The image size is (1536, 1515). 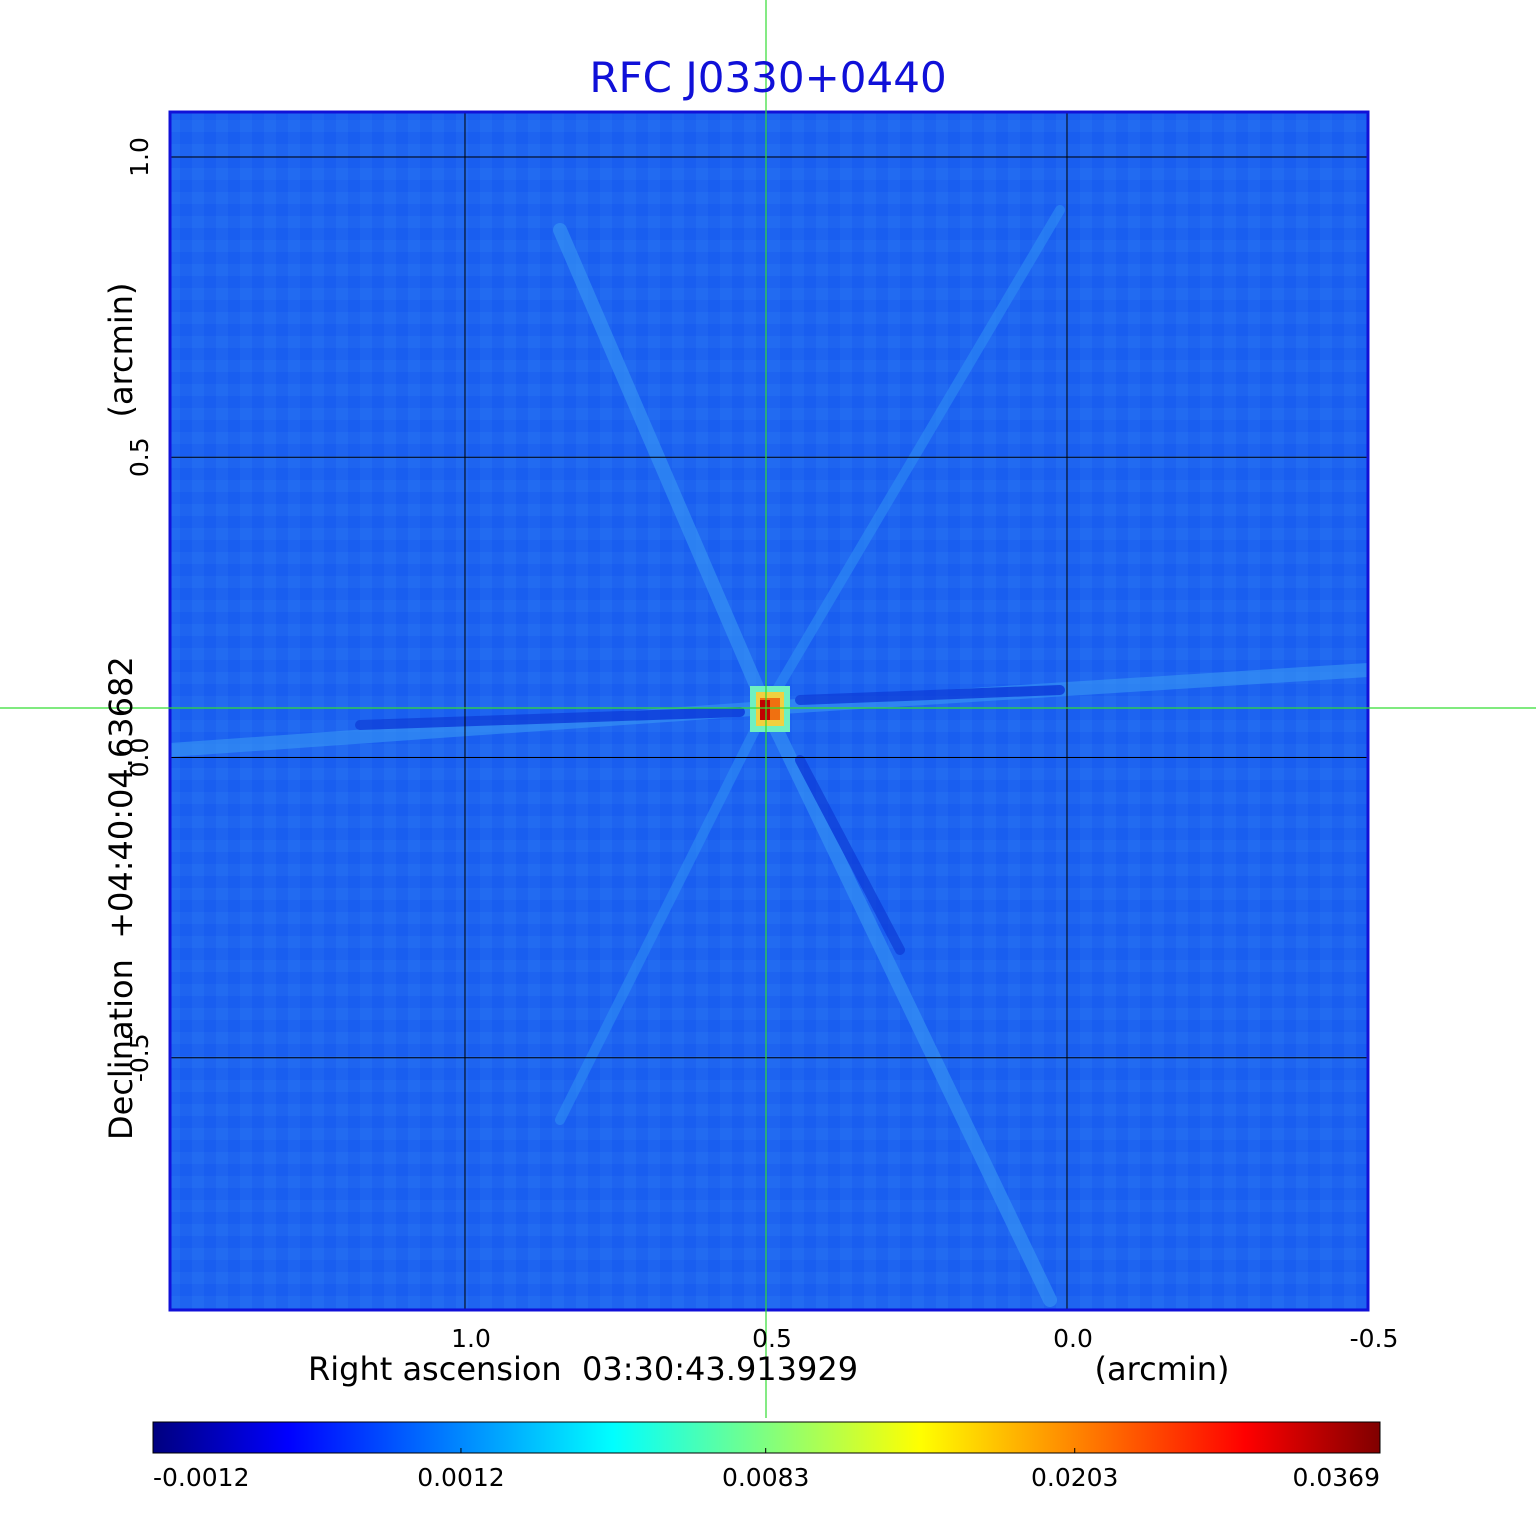 What do you see at coordinates (583, 1369) in the screenshot?
I see `x-axis-label: Right ascension 03:30:43.913929` at bounding box center [583, 1369].